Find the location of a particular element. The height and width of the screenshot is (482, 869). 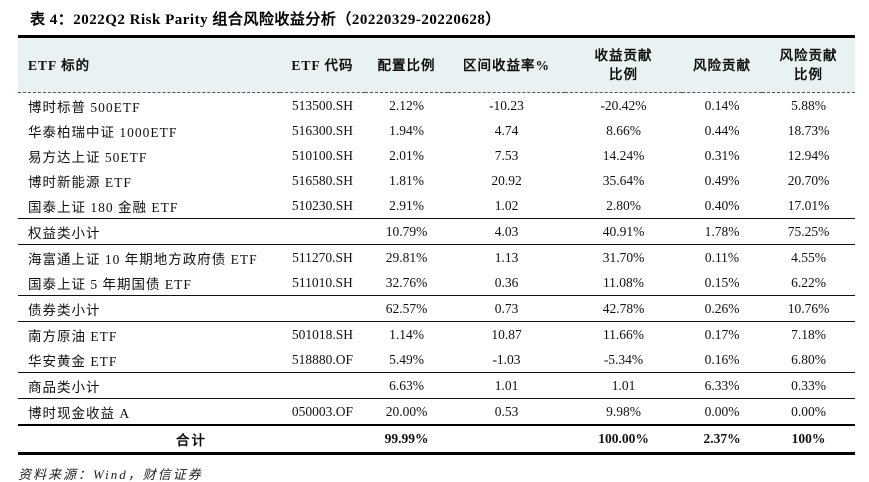

etf-name-cell: 易方达上证 50ETF is located at coordinates (88, 157).